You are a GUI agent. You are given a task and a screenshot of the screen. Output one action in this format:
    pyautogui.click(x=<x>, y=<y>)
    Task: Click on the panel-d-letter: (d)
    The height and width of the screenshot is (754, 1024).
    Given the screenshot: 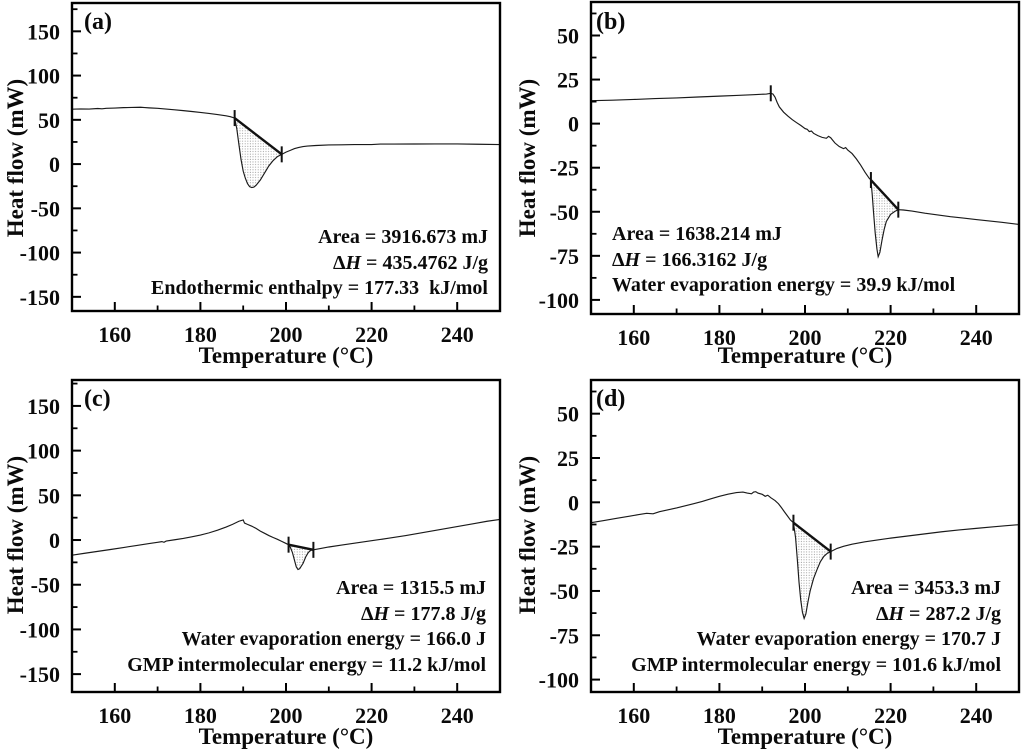 What is the action you would take?
    pyautogui.click(x=611, y=399)
    